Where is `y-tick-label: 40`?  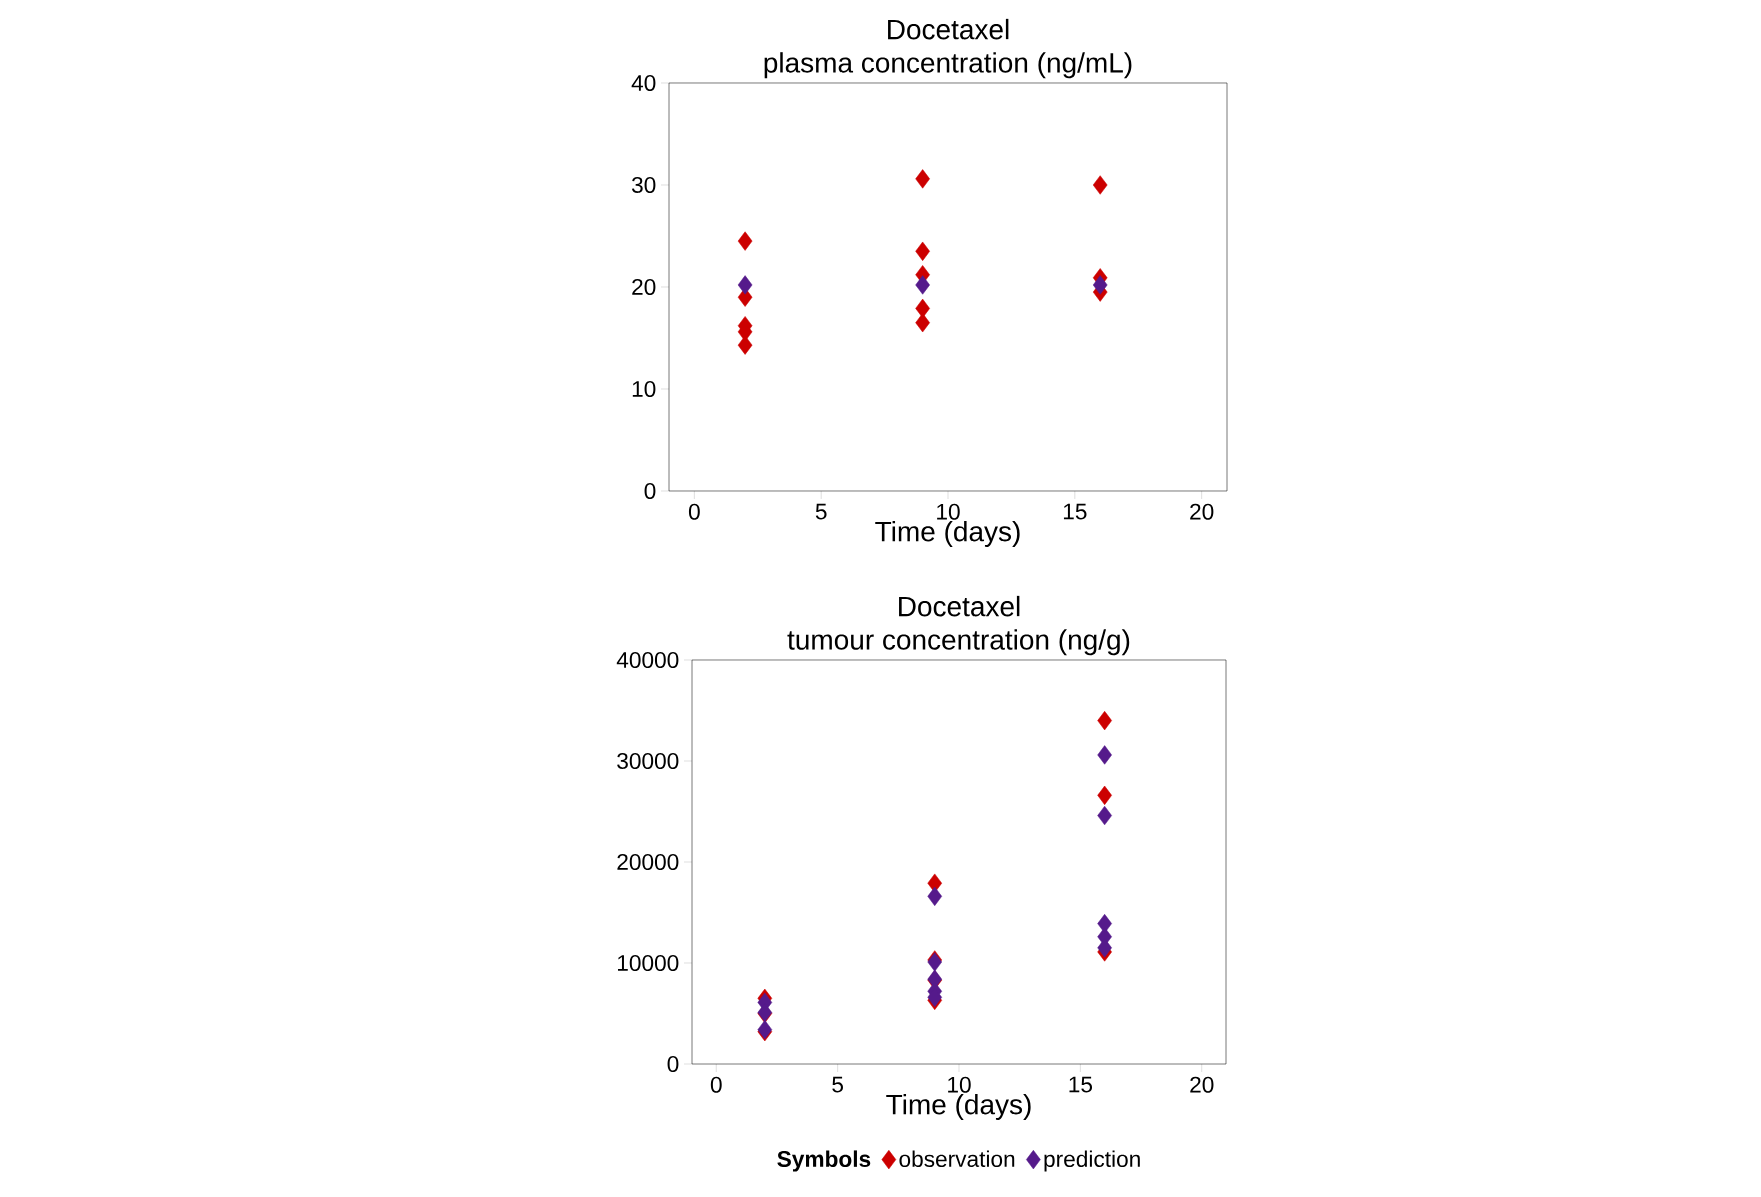
y-tick-label: 40 is located at coordinates (643, 83).